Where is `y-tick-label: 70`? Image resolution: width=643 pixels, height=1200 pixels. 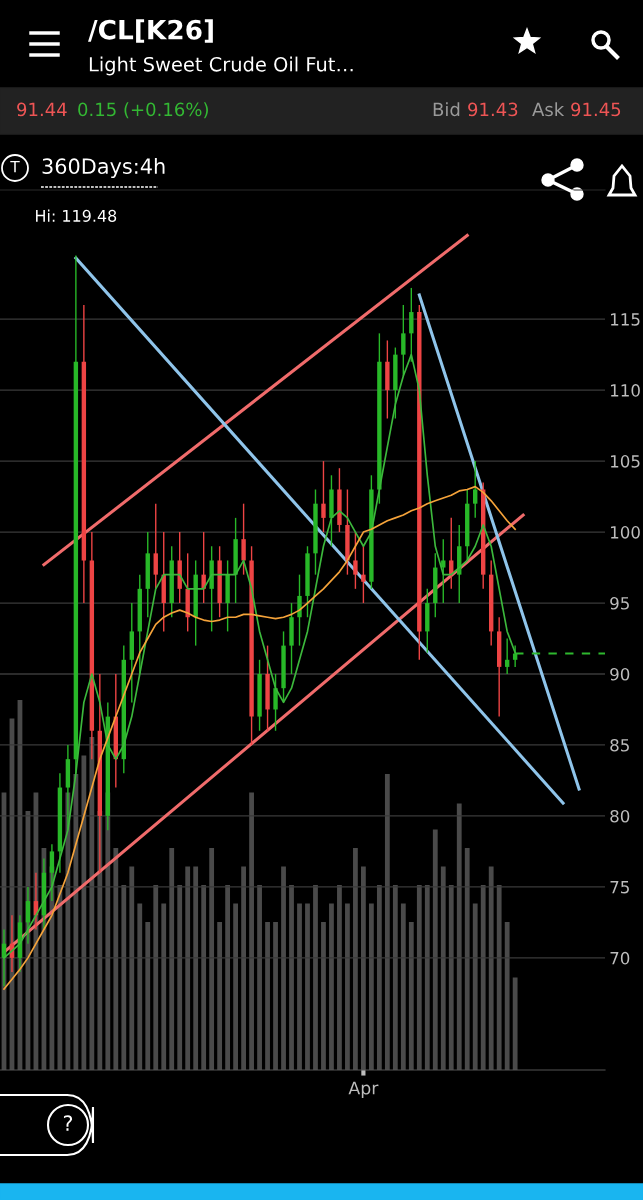 y-tick-label: 70 is located at coordinates (620, 958).